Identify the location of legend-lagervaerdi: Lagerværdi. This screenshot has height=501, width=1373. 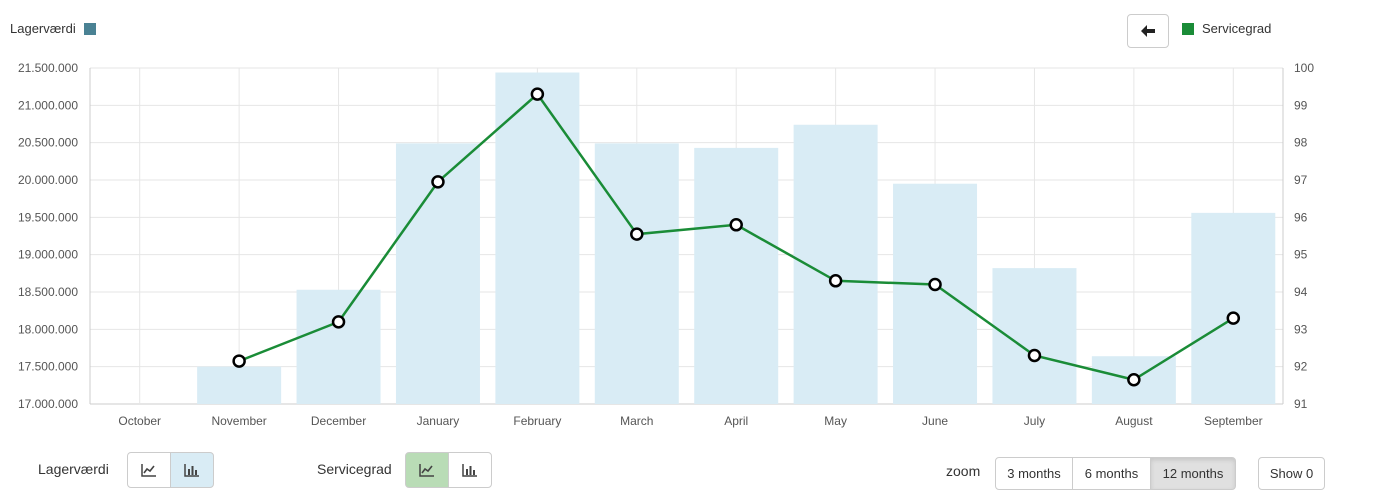
(53, 28).